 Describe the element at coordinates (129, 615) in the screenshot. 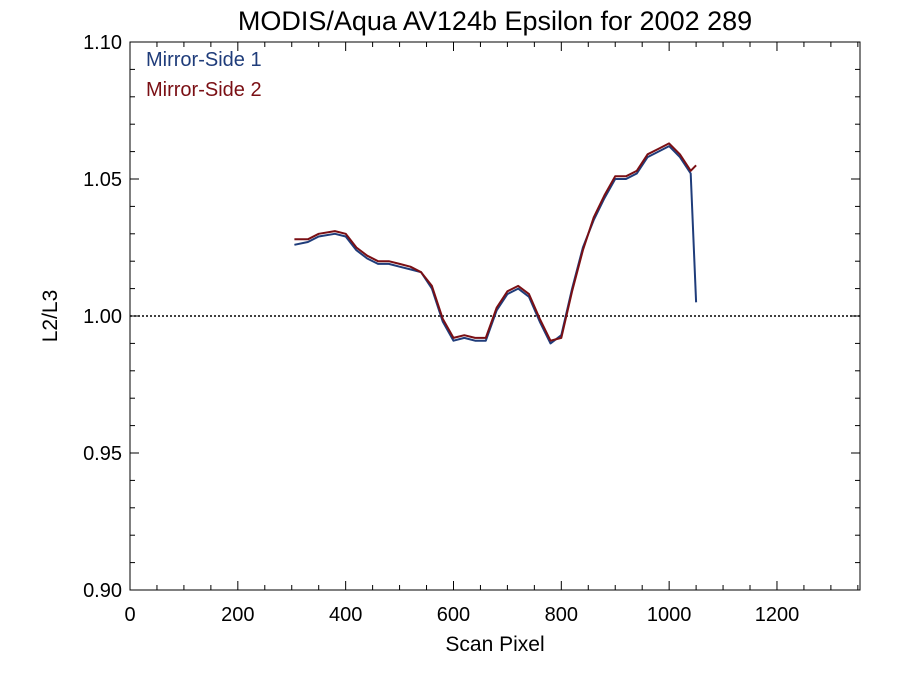

I see `x-tick-label: 0` at that location.